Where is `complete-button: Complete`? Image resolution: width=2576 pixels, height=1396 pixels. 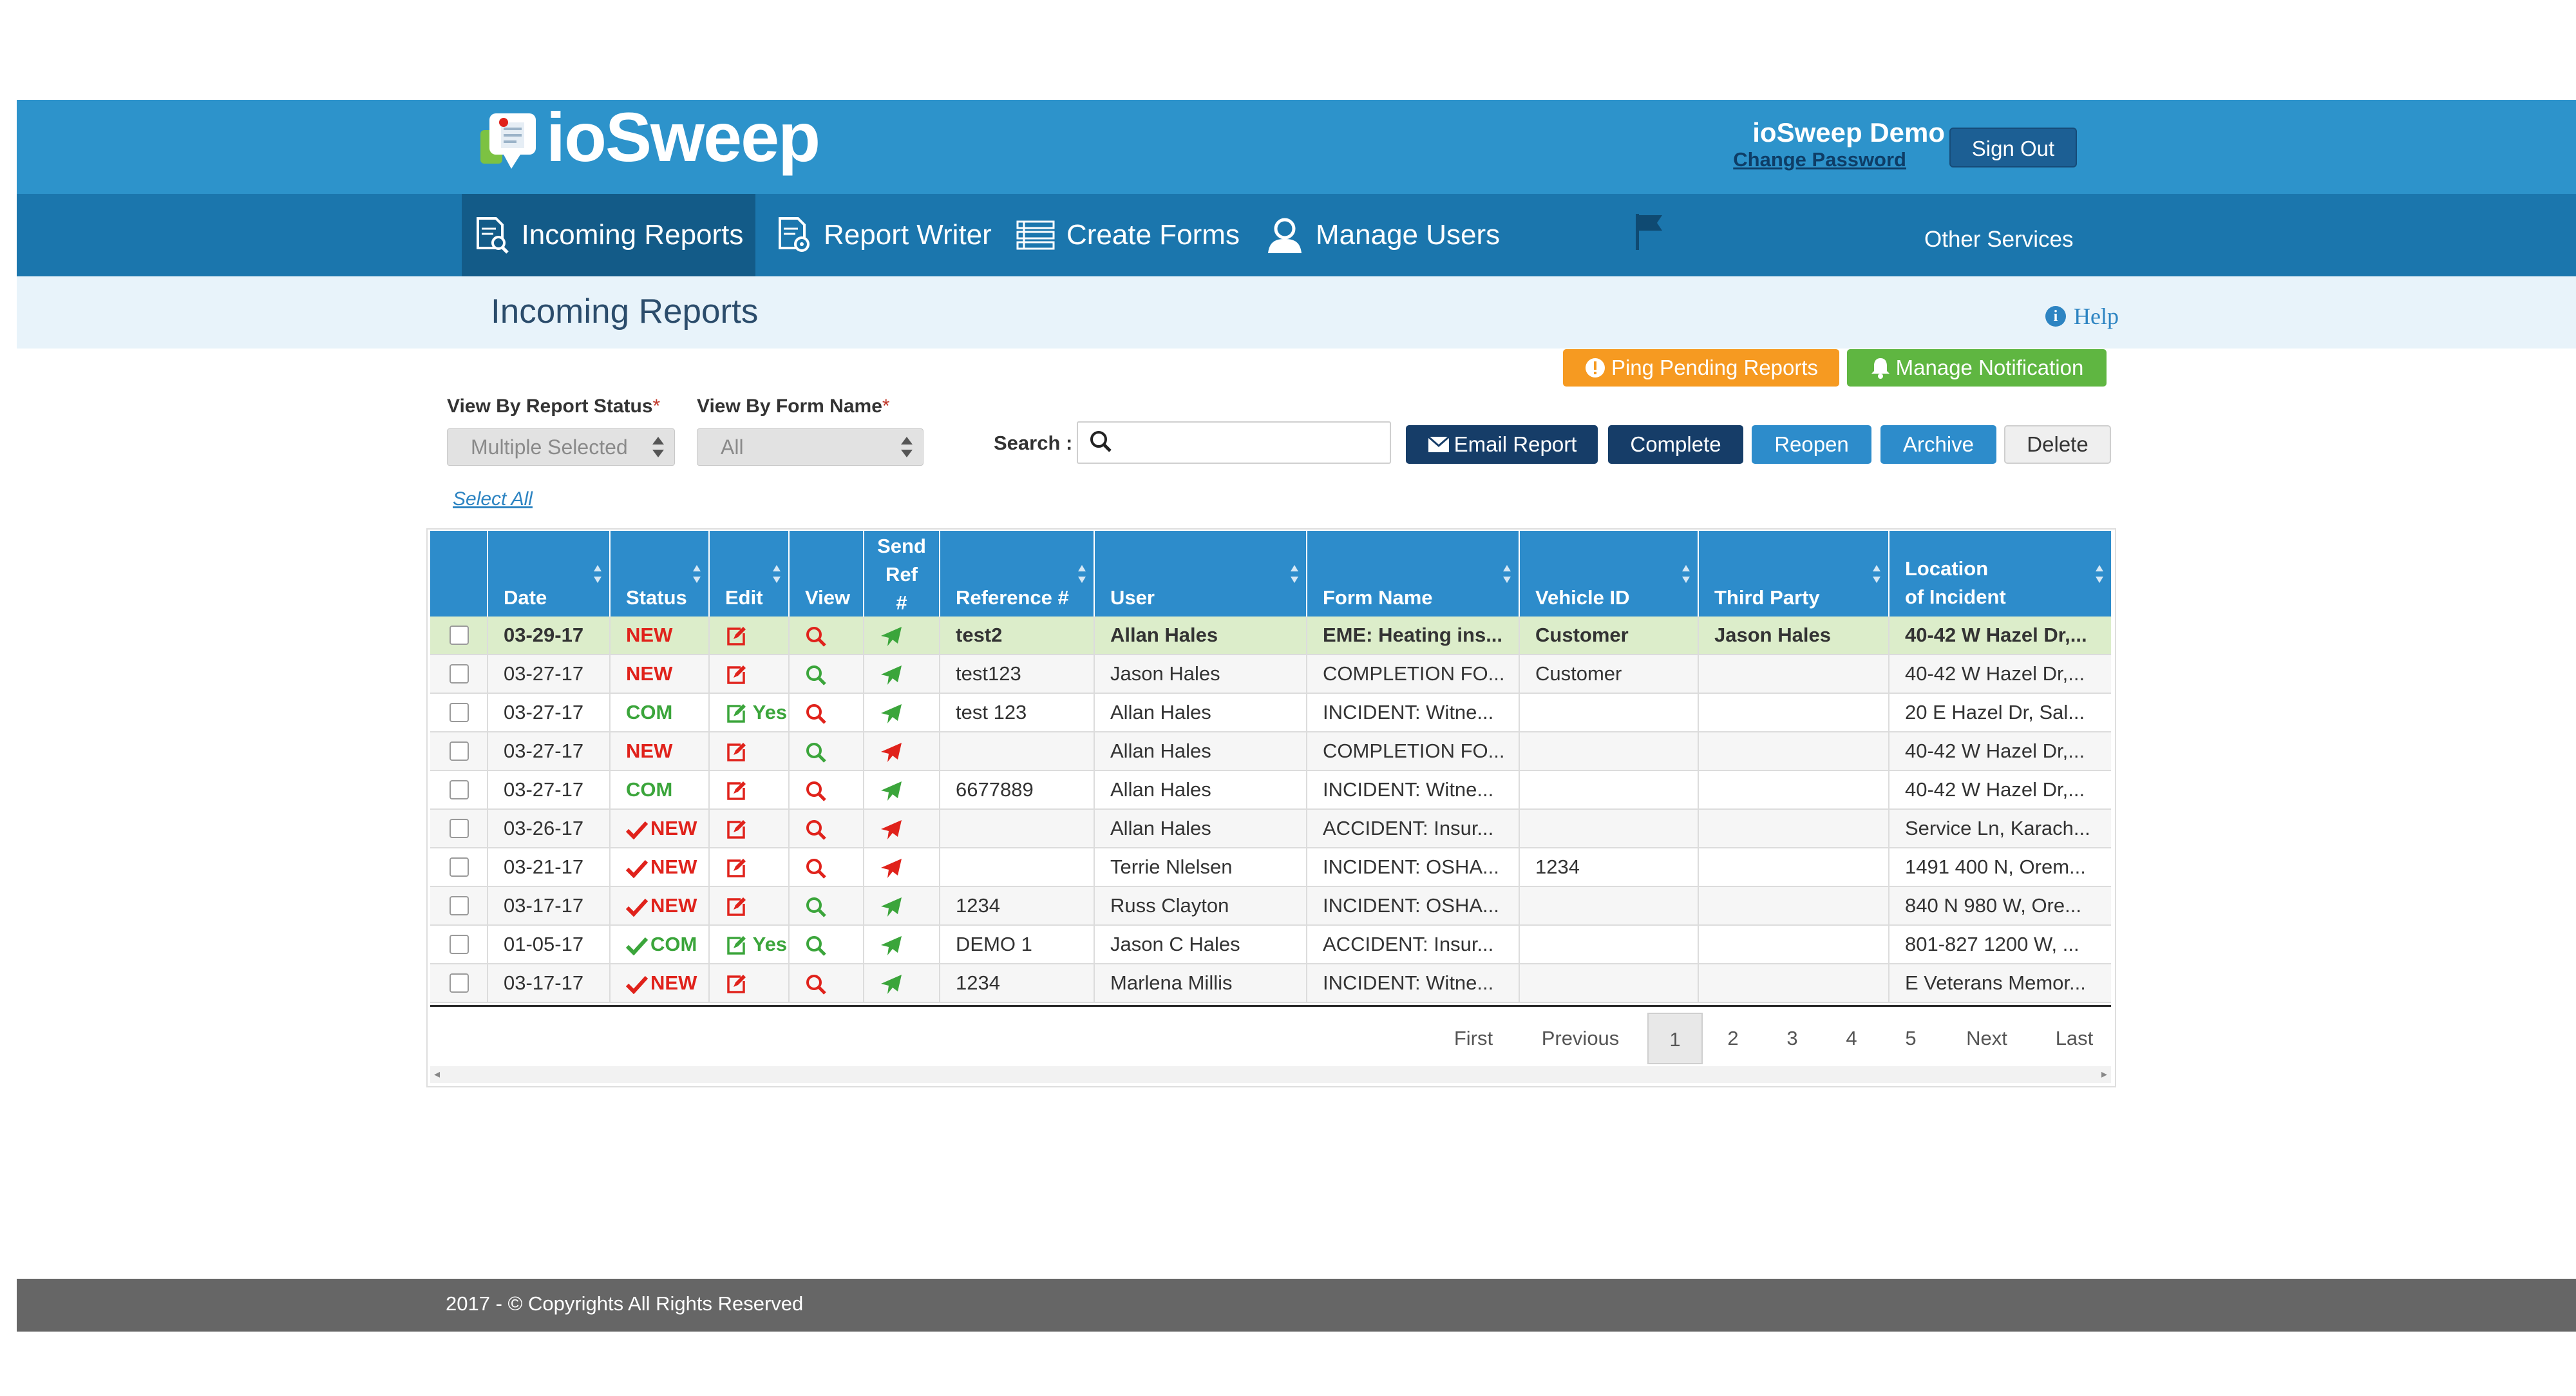 complete-button: Complete is located at coordinates (1675, 445).